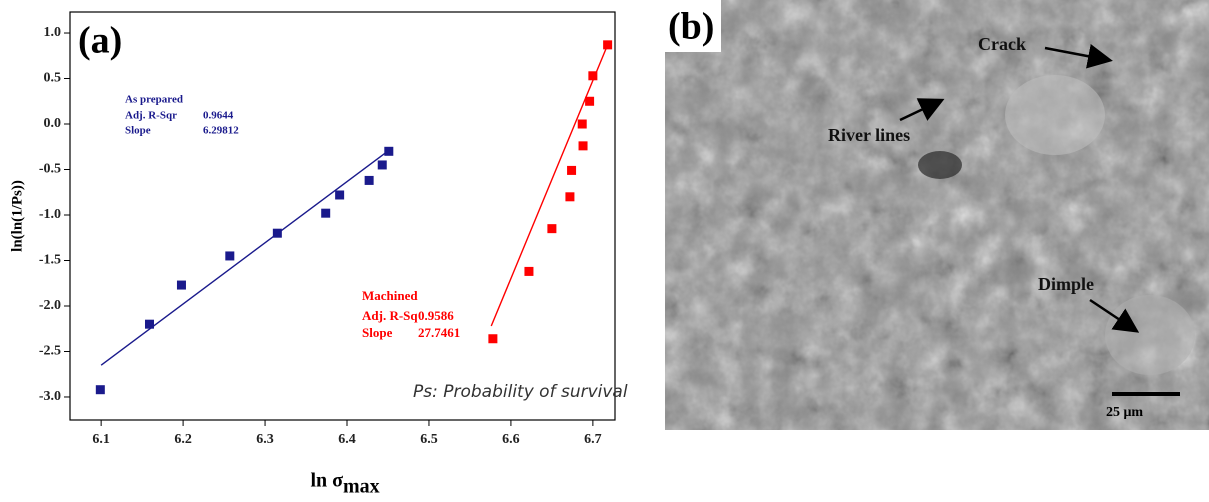  I want to click on series-label: Machined, so click(390, 295).